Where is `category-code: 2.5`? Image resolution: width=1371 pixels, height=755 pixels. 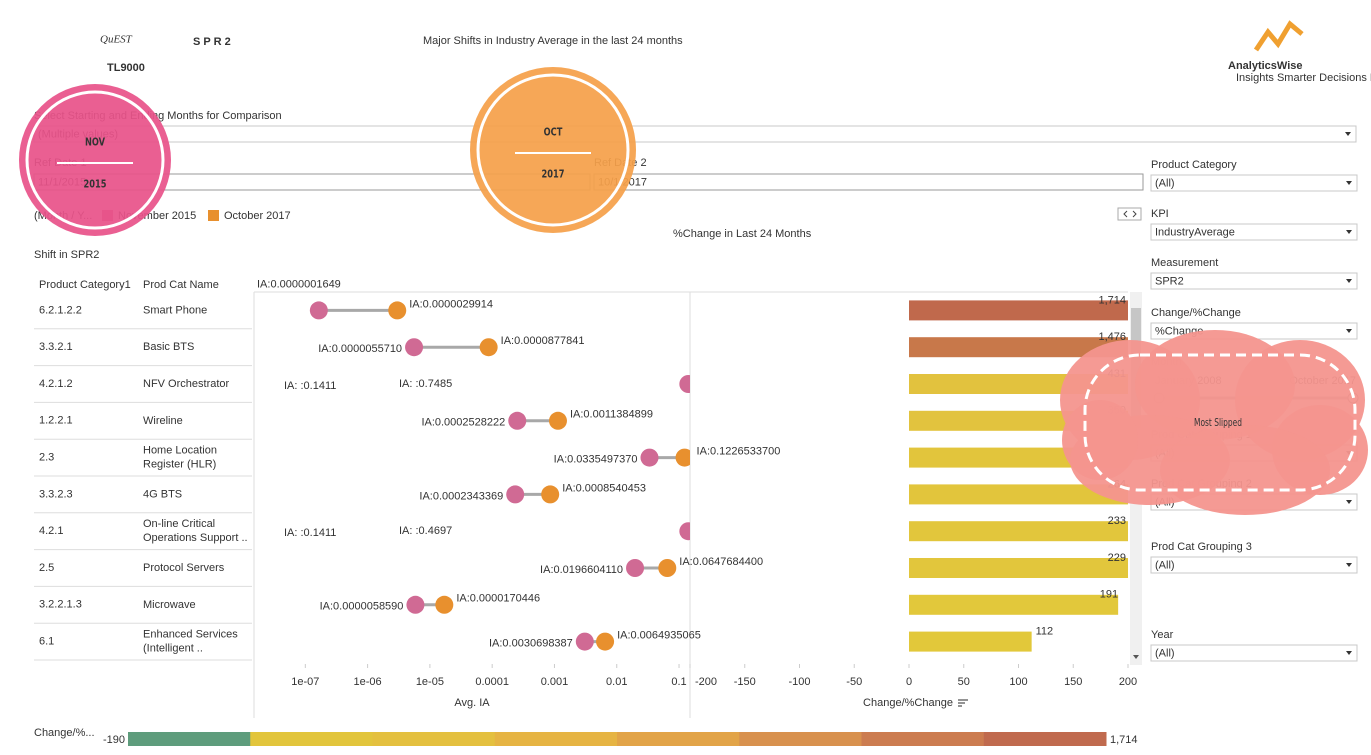 category-code: 2.5 is located at coordinates (46, 568).